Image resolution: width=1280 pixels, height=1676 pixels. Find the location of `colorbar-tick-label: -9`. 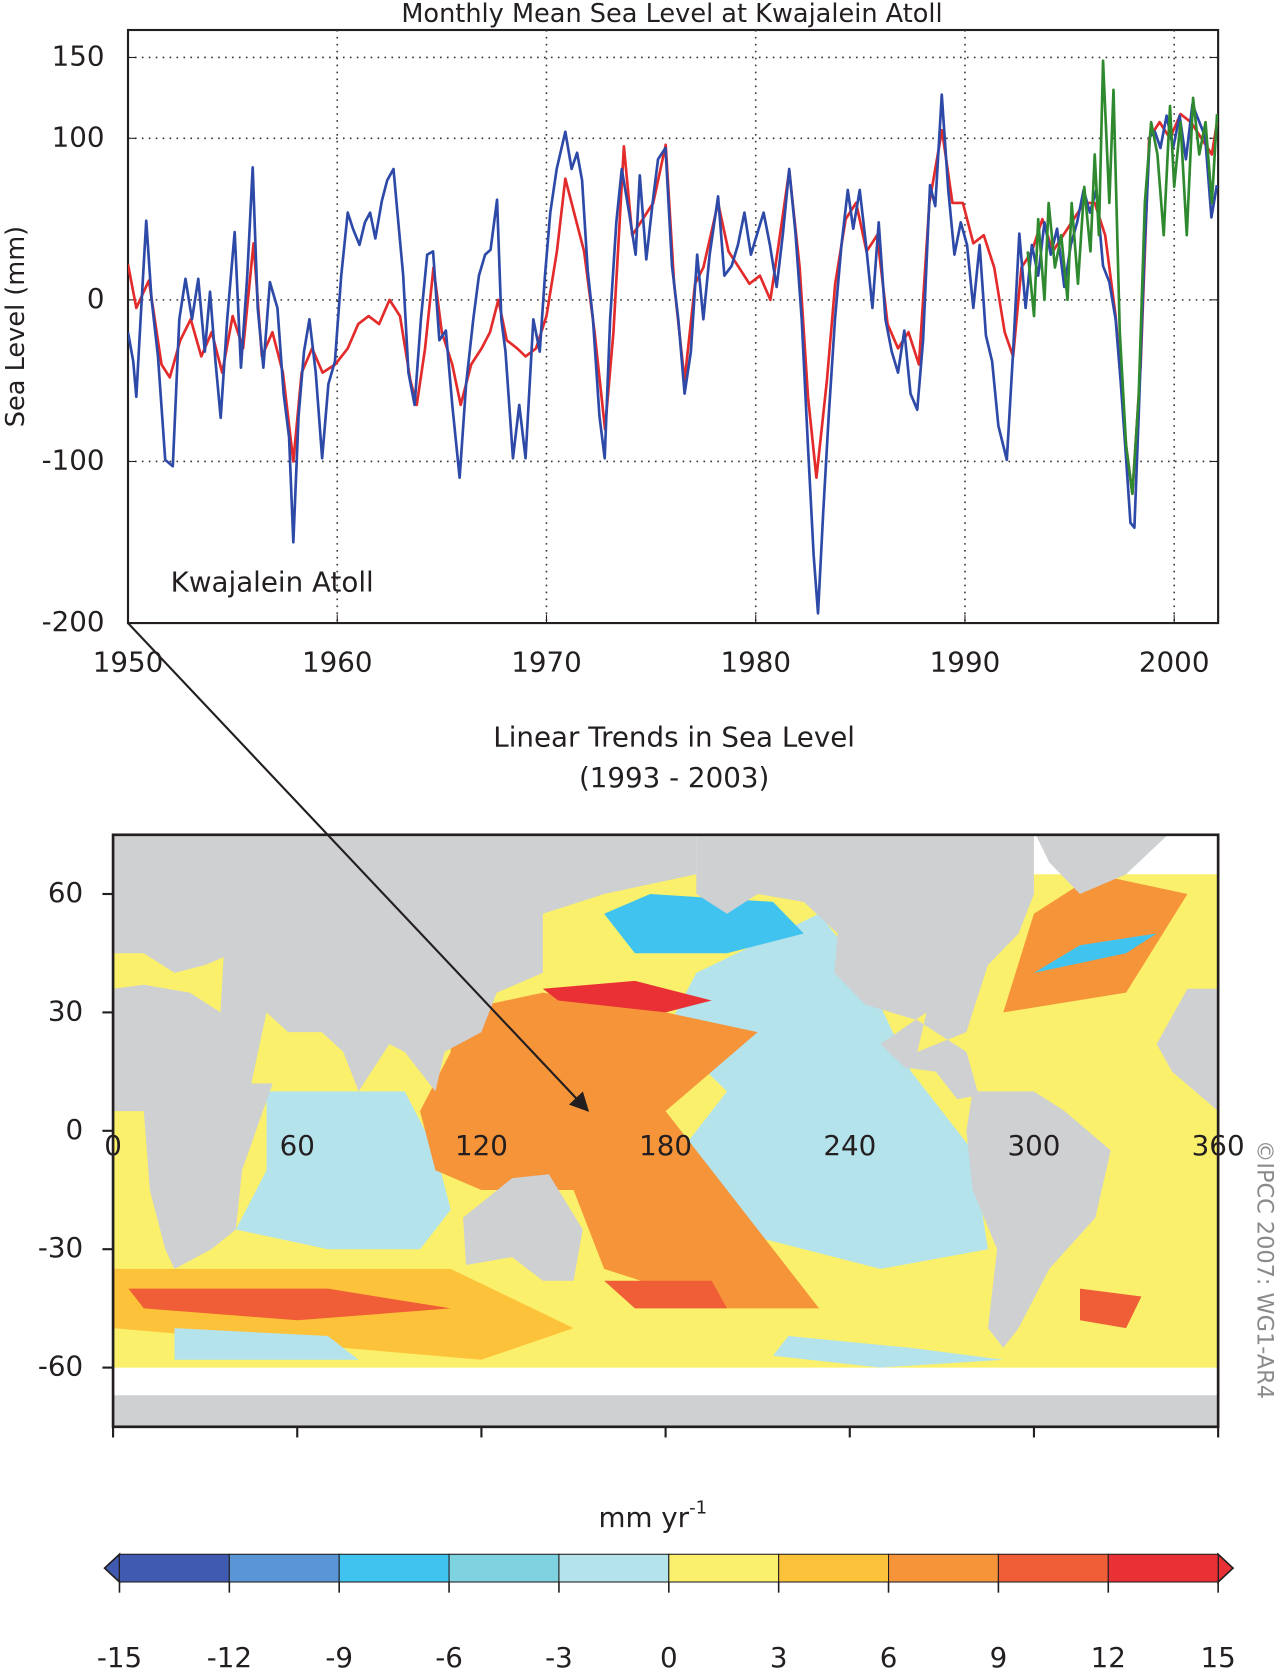

colorbar-tick-label: -9 is located at coordinates (339, 1657).